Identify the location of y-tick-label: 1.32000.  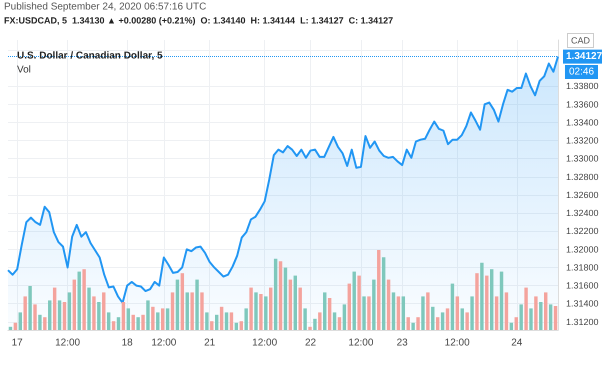
(582, 249).